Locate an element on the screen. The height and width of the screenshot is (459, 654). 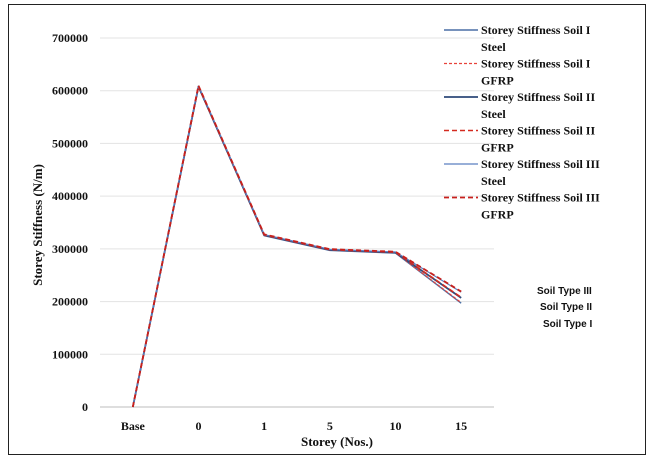
legend-label: Storey Stiffness Soil I GFRP is located at coordinates (536, 72).